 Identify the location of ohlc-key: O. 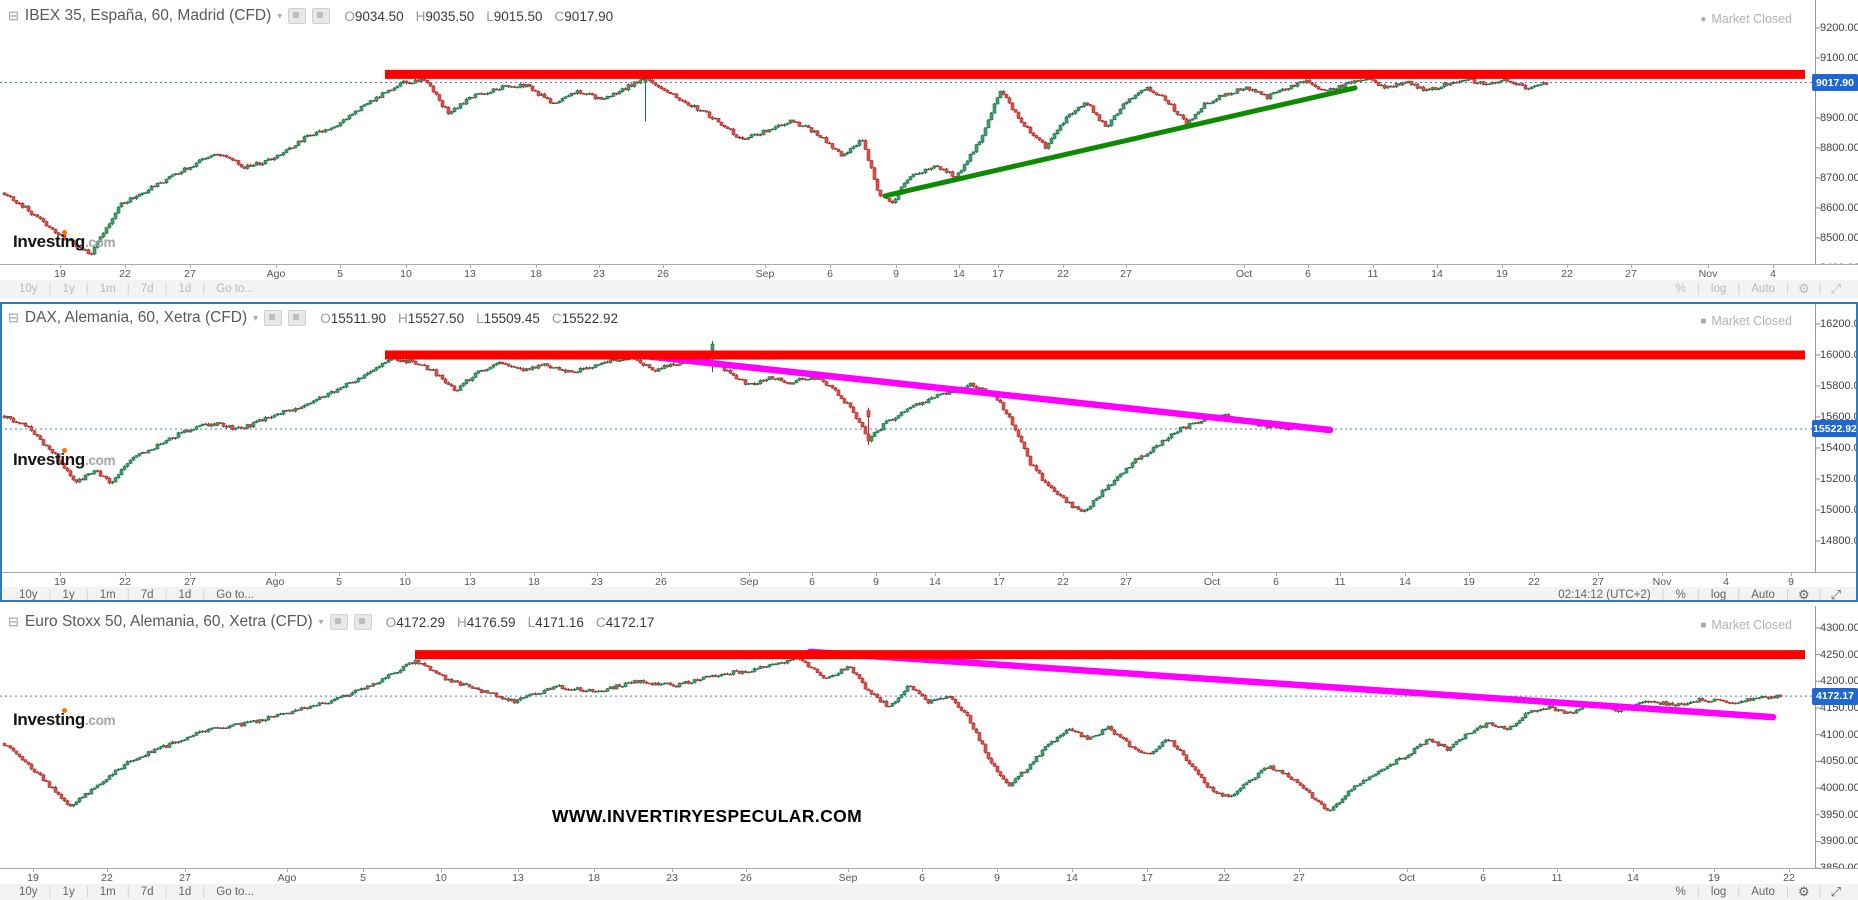
(391, 622).